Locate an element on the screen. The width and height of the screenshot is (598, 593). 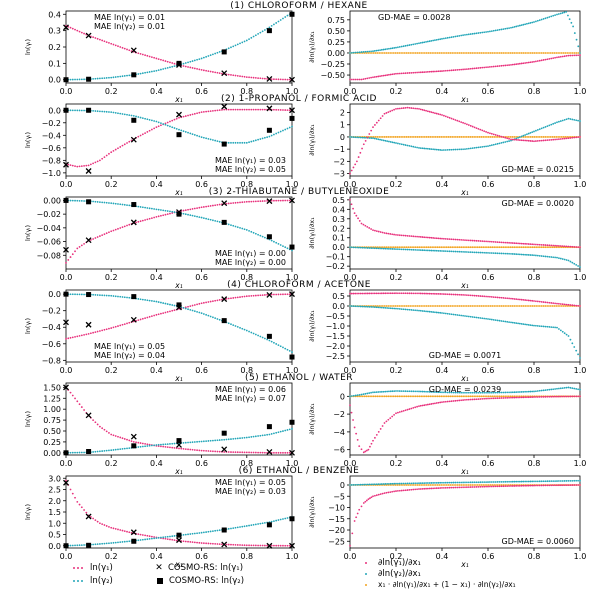
y-tick-label: 0.25 is located at coordinates (52, 442).